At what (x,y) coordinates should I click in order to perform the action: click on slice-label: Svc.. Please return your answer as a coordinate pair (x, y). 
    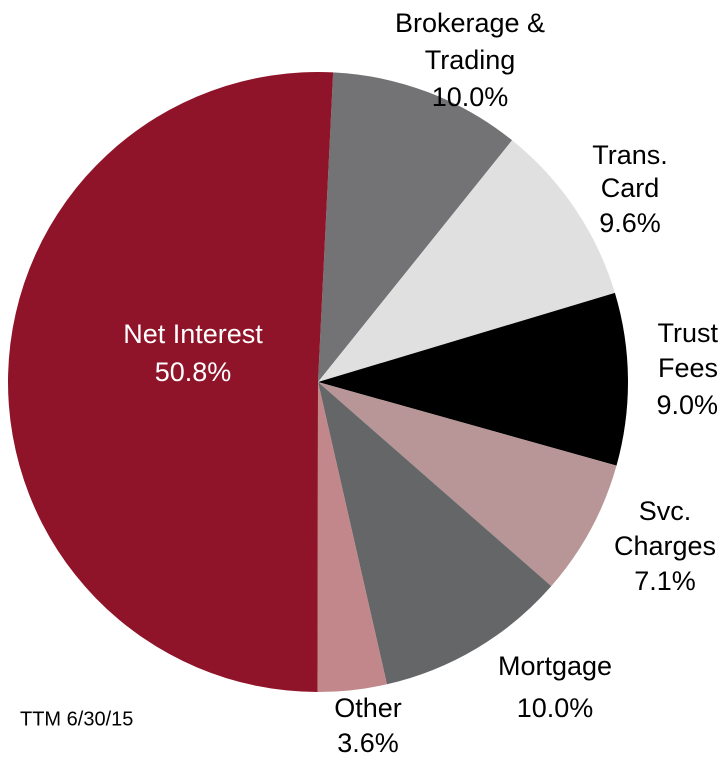
    Looking at the image, I should click on (665, 511).